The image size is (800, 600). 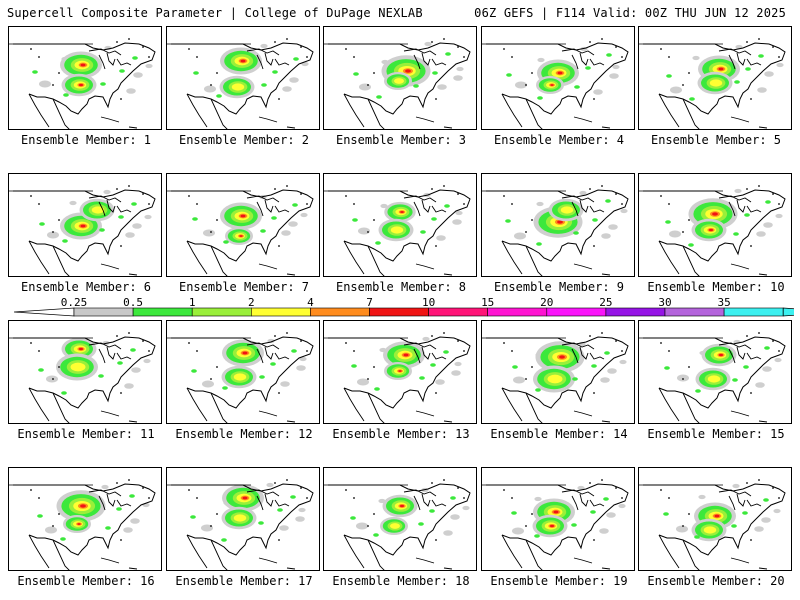 I want to click on ensemble-member-label: Ensemble Member: 6, so click(x=86, y=287).